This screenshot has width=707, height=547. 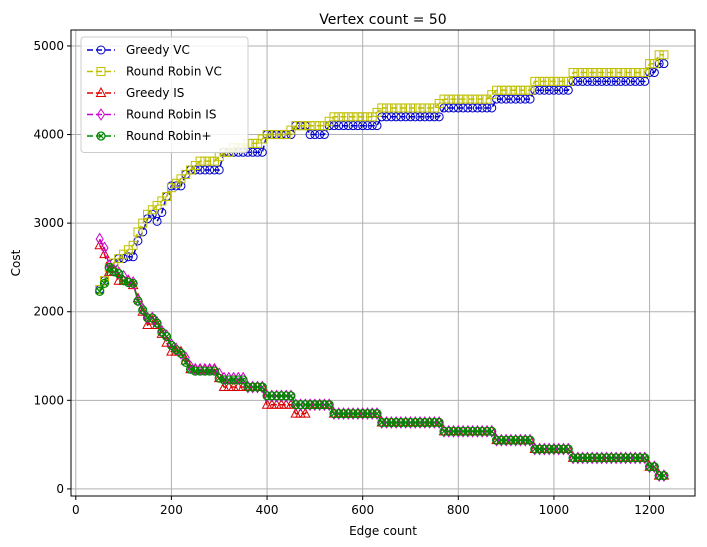 What do you see at coordinates (649, 510) in the screenshot?
I see `x-tick-label: 1200` at bounding box center [649, 510].